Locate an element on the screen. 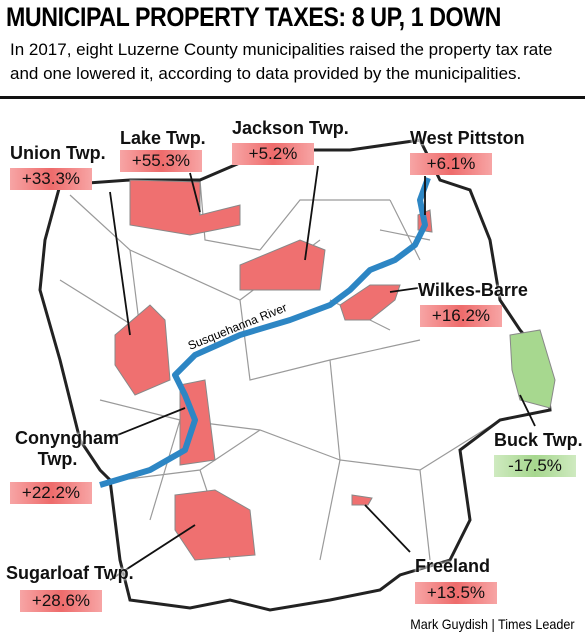  tax-change: +6.1% is located at coordinates (451, 164).